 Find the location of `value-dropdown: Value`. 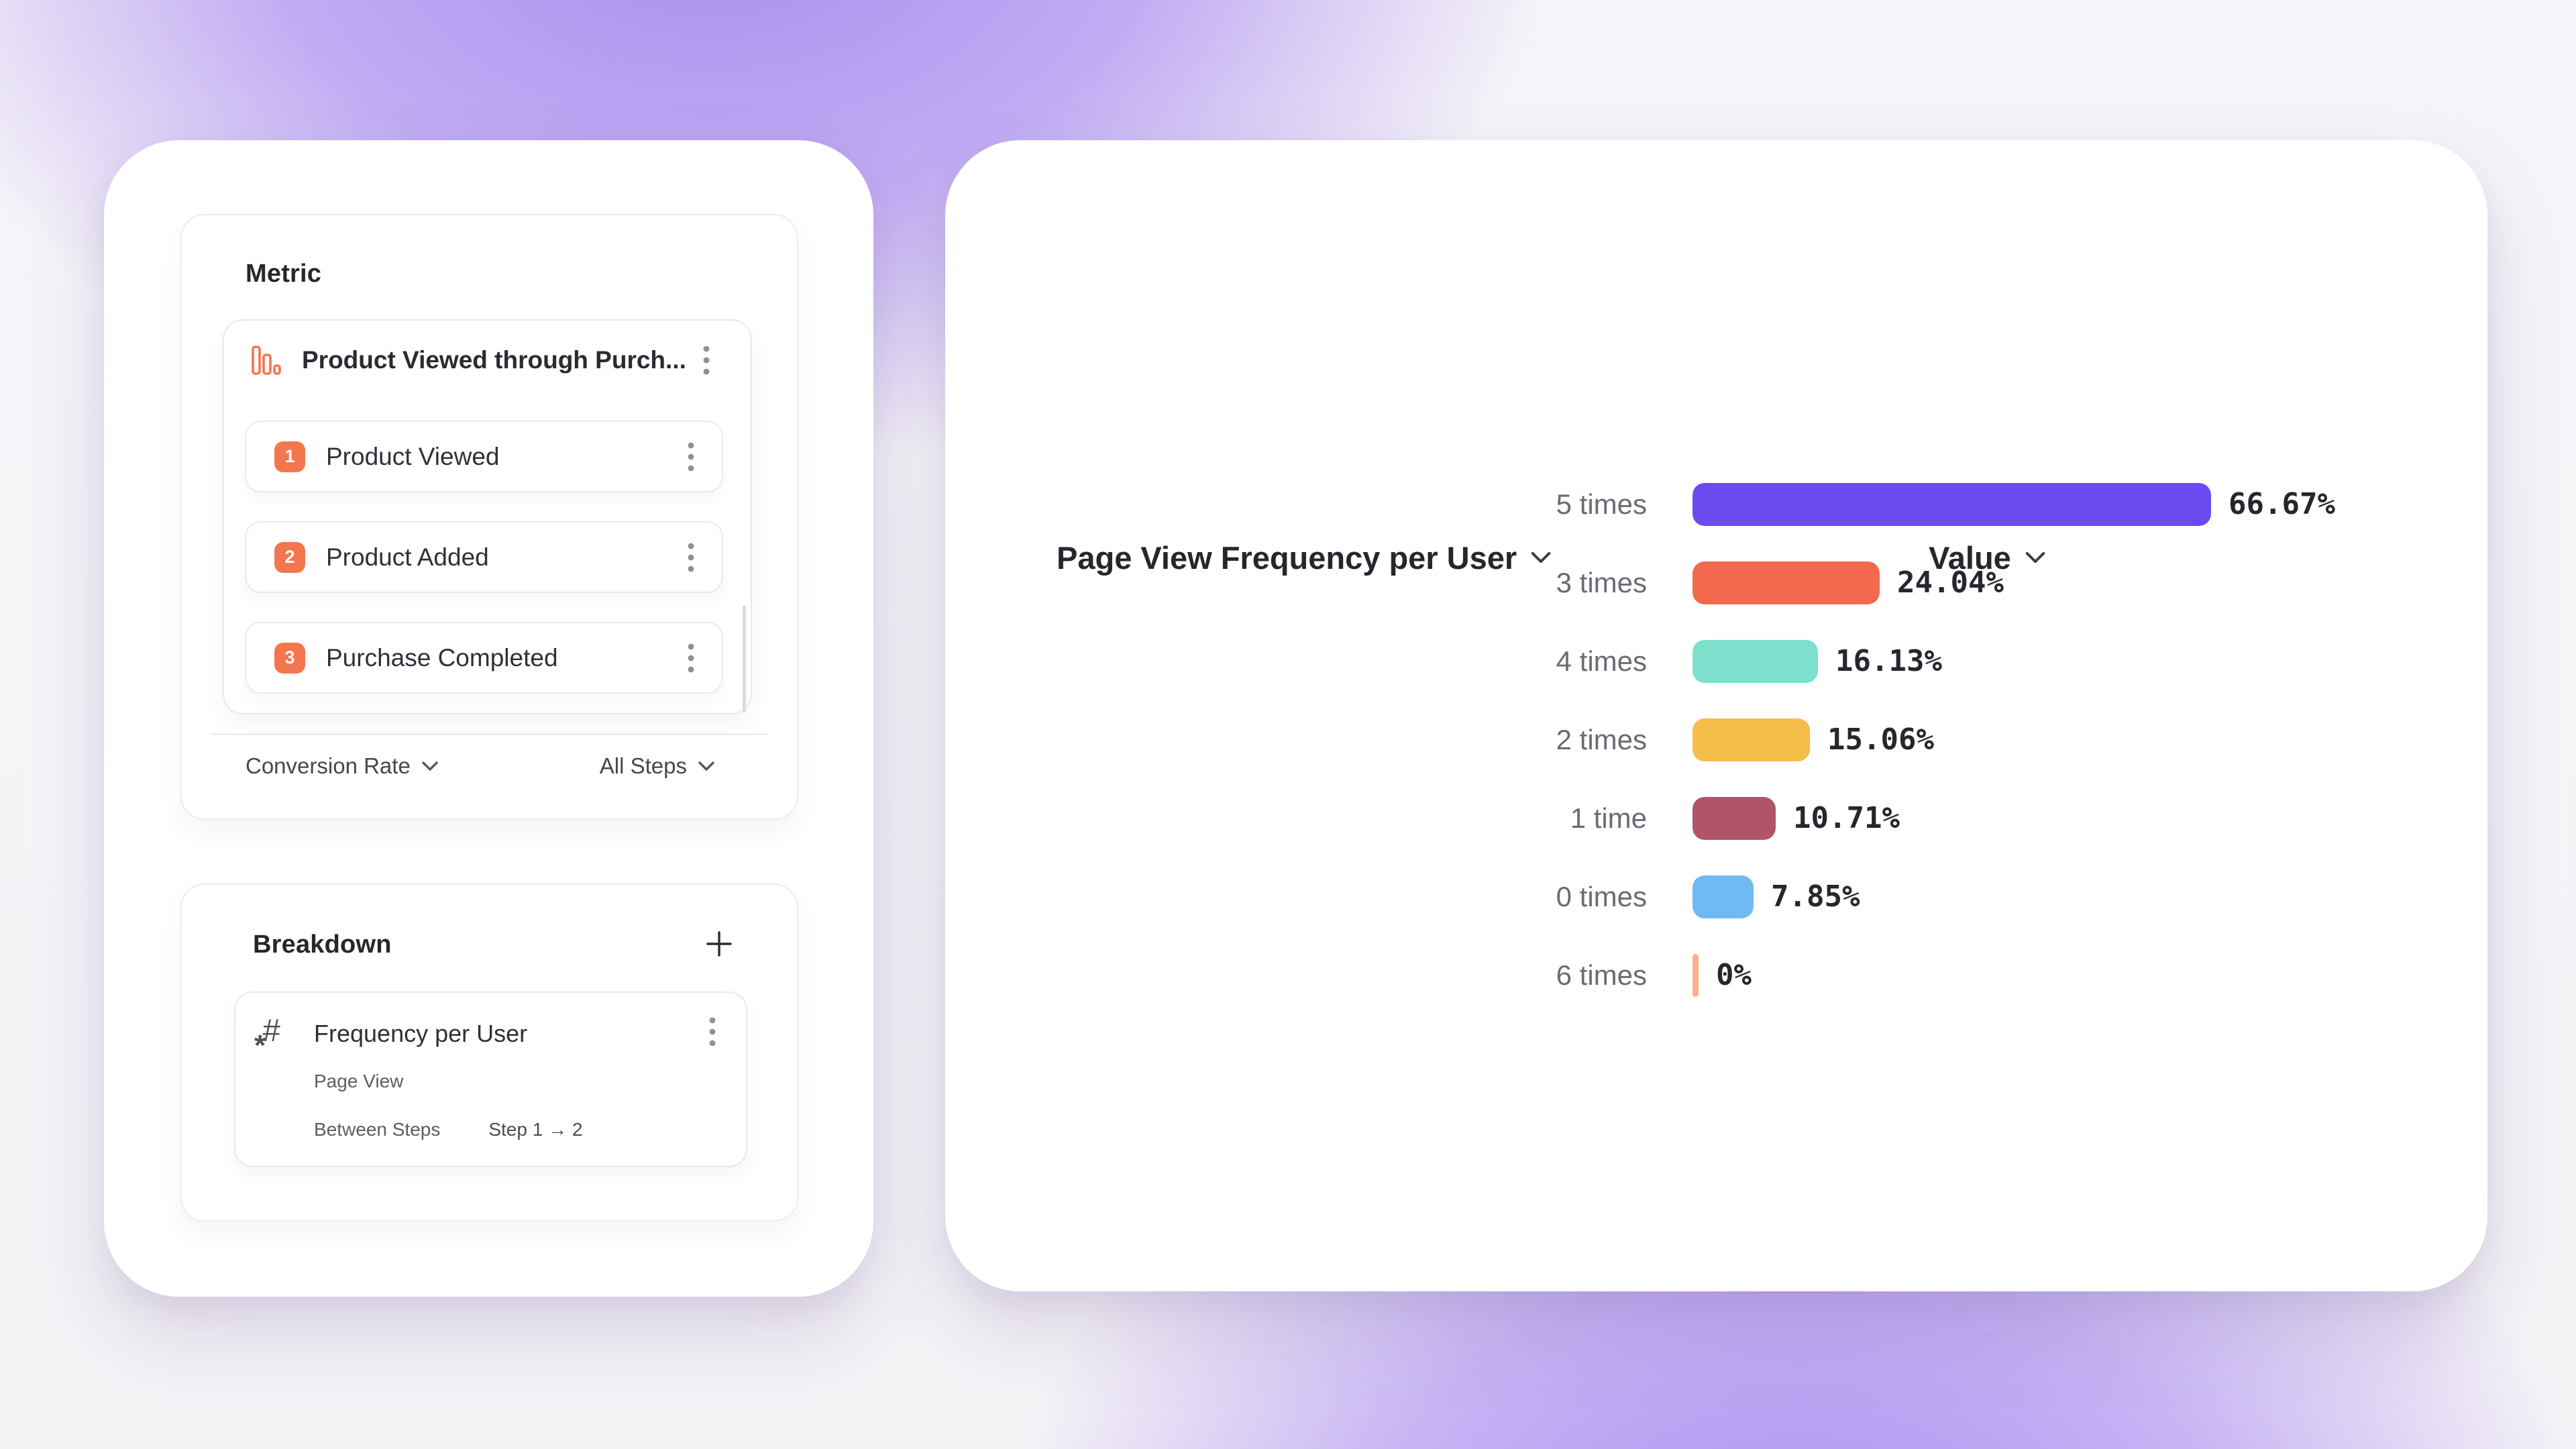

value-dropdown: Value is located at coordinates (1987, 557).